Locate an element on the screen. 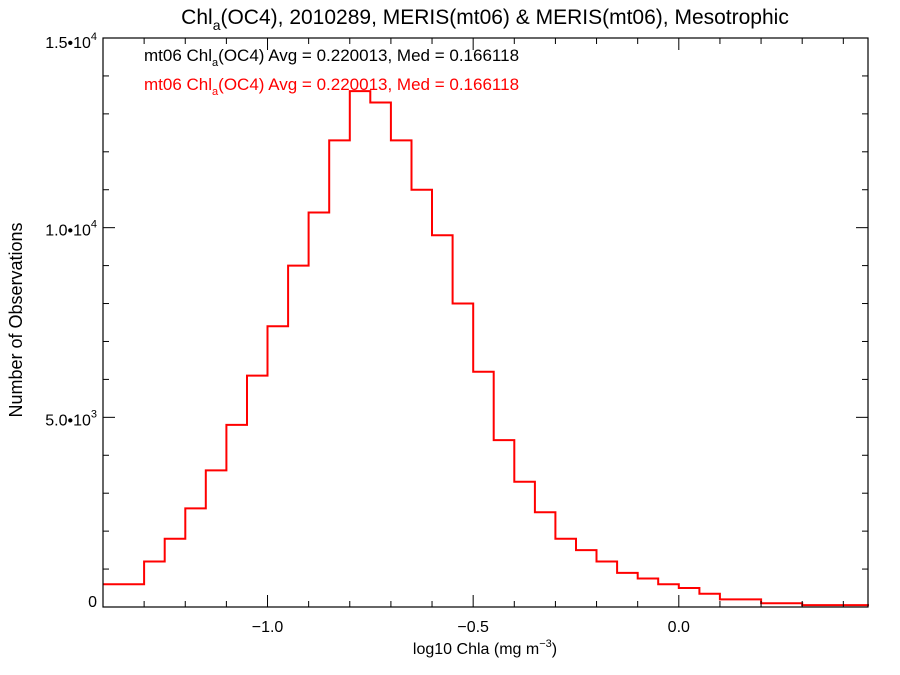 The image size is (900, 675). annotation-black-rest: (OC4) Avg = 0.220013, Med = 0.166118 is located at coordinates (368, 55).